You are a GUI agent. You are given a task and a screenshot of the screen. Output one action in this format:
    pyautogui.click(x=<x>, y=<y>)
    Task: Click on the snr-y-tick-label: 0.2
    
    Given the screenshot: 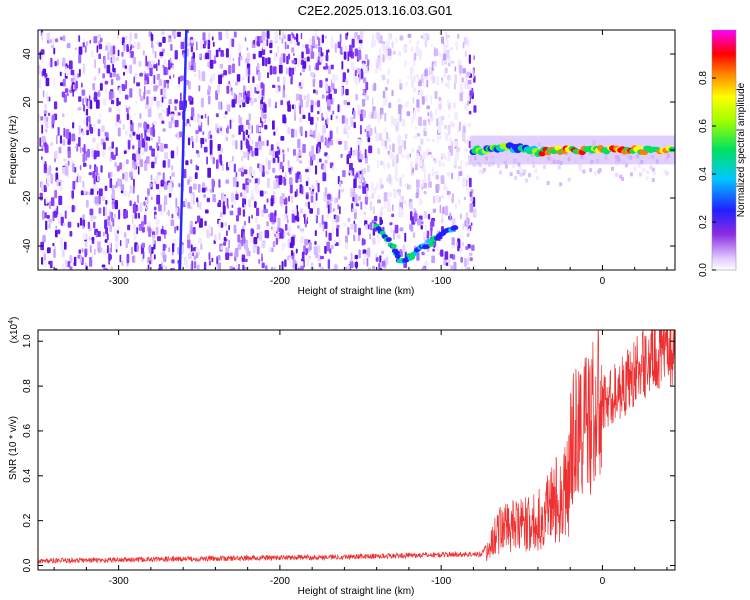 What is the action you would take?
    pyautogui.click(x=27, y=520)
    